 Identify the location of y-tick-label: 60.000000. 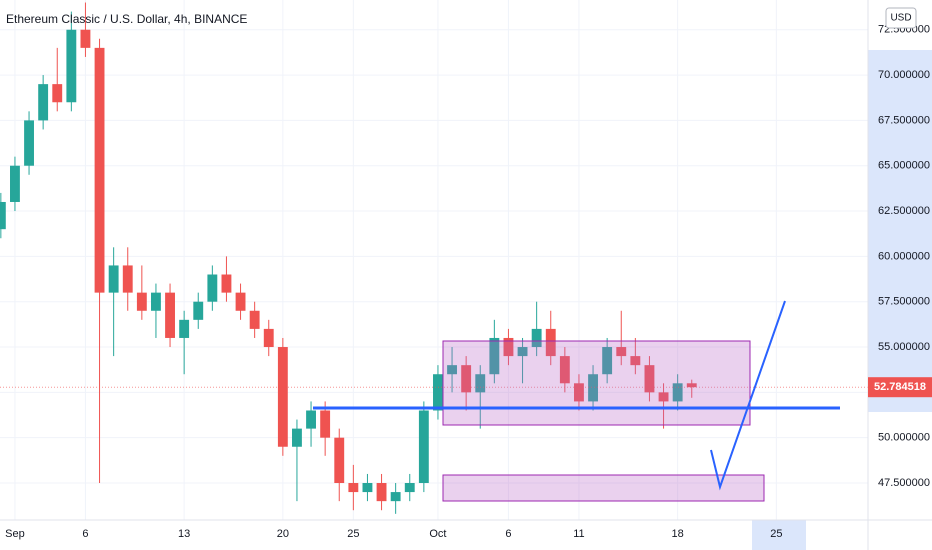
(904, 256).